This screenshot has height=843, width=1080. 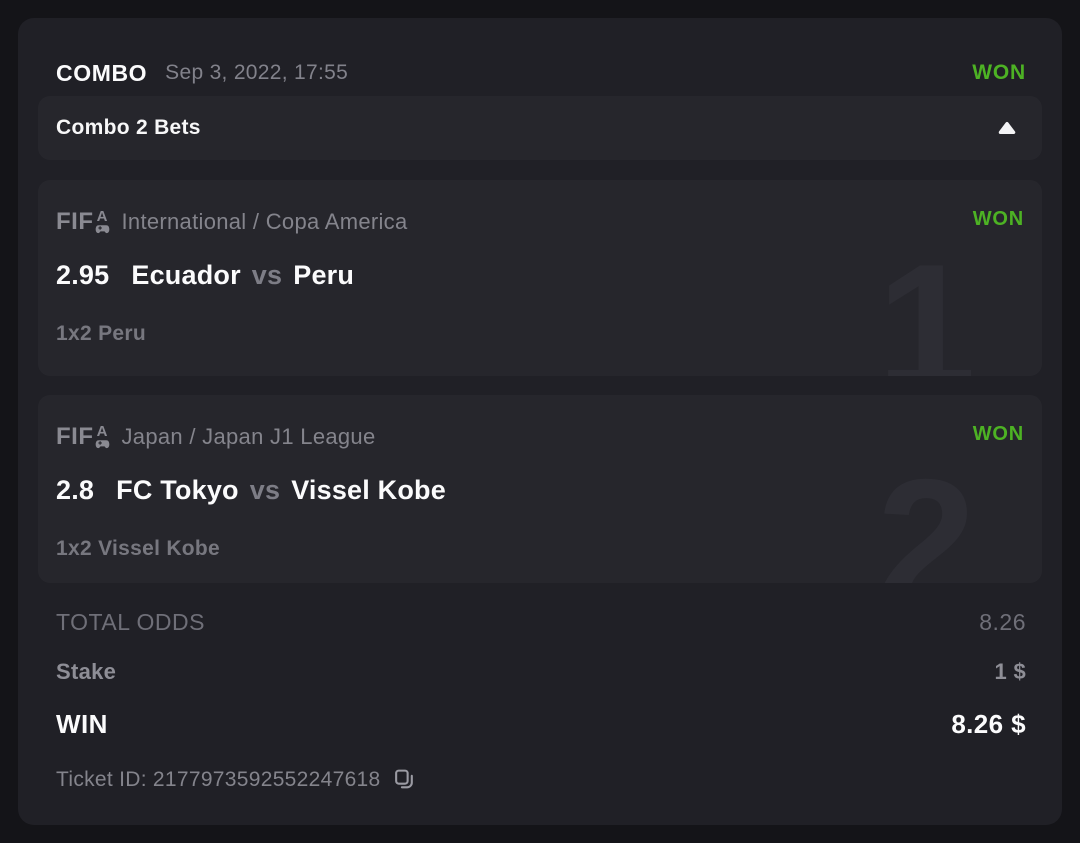 I want to click on win-row: WIN 8.26 $, so click(x=541, y=724).